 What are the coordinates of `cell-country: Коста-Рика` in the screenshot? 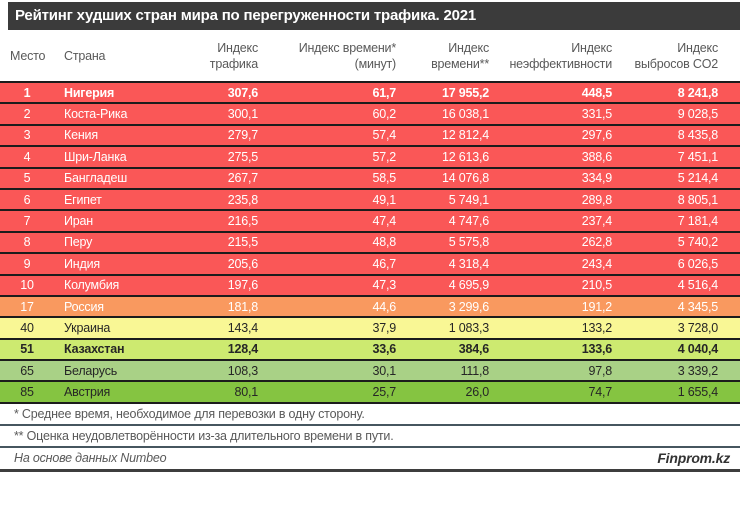 It's located at (96, 114).